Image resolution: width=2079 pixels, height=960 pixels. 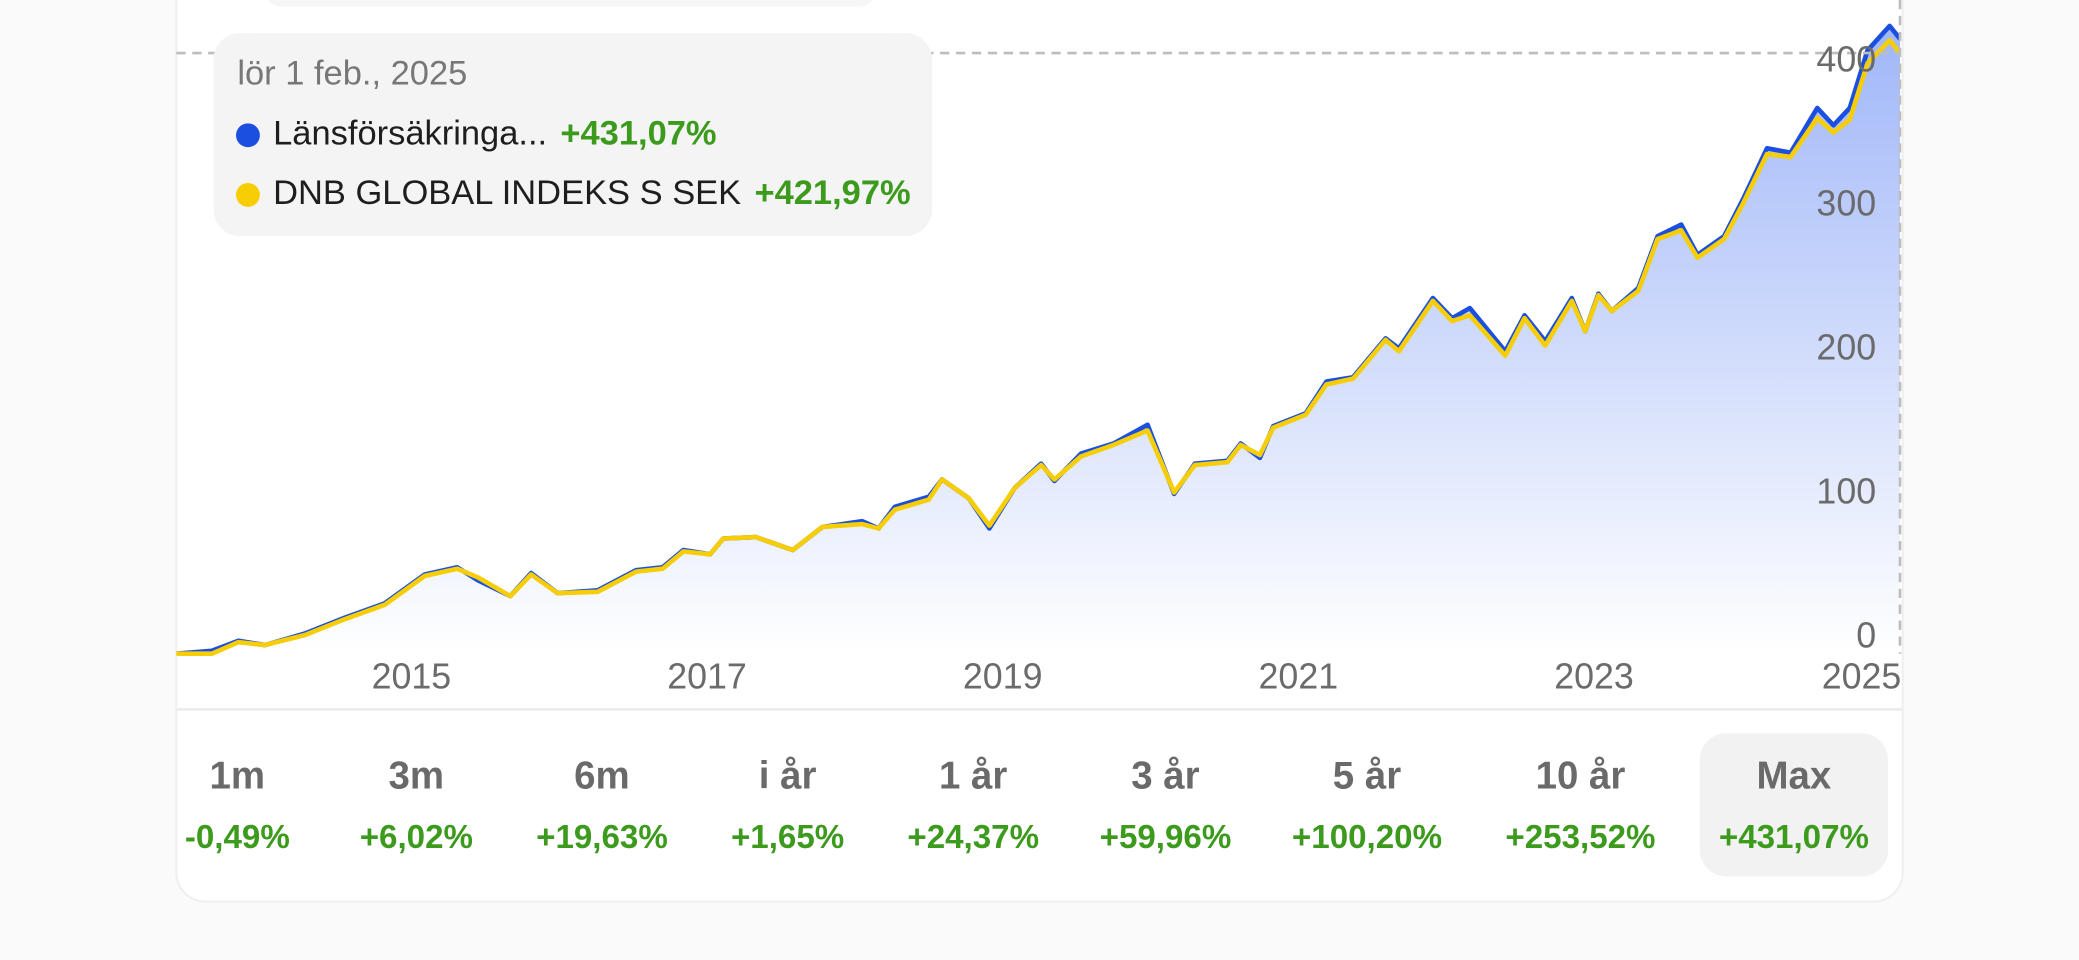 What do you see at coordinates (1580, 837) in the screenshot?
I see `period-value: +253,52%` at bounding box center [1580, 837].